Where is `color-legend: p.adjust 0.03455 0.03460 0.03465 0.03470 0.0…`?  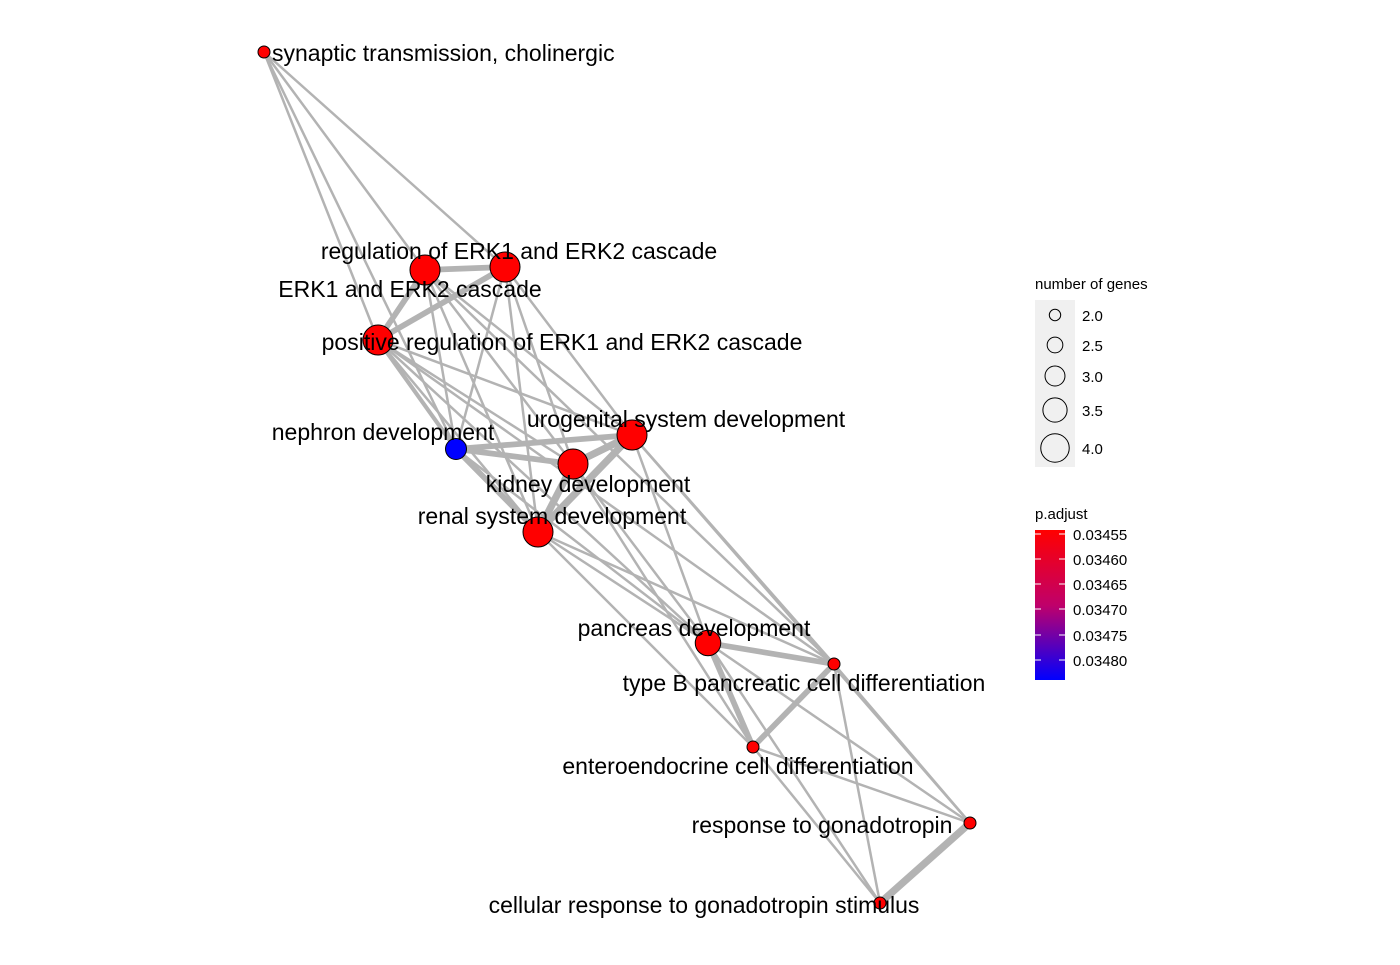 color-legend: p.adjust 0.03455 0.03460 0.03465 0.03470 0.0… is located at coordinates (1081, 593).